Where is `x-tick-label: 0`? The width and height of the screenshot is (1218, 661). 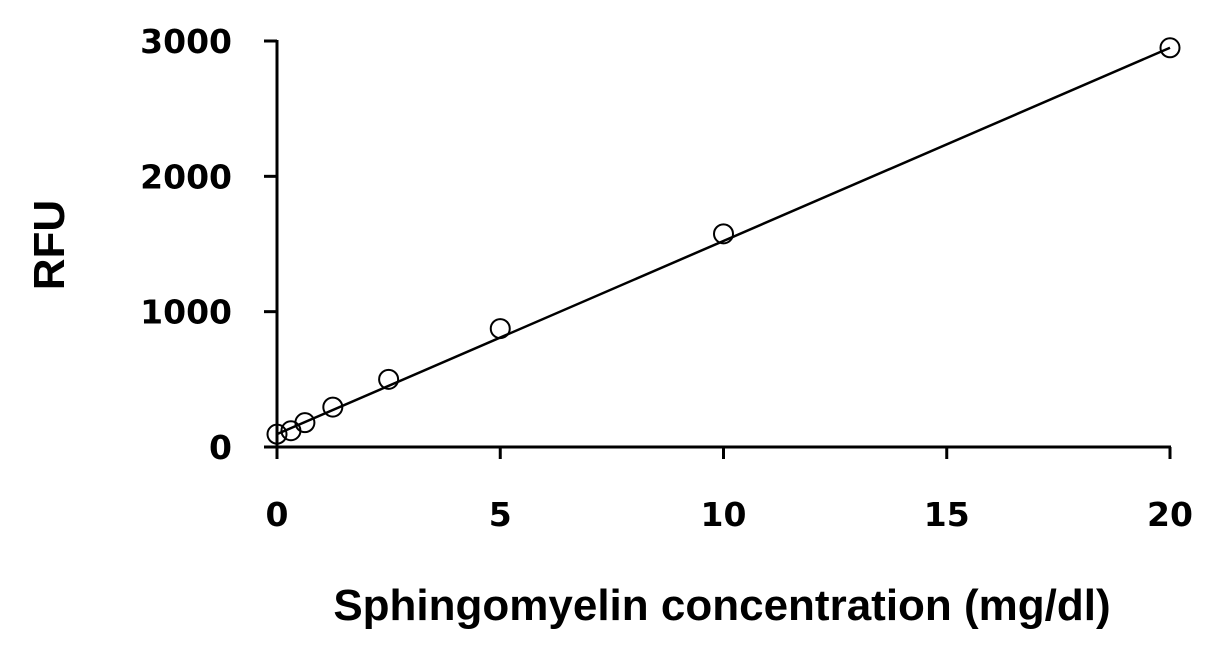 x-tick-label: 0 is located at coordinates (277, 514).